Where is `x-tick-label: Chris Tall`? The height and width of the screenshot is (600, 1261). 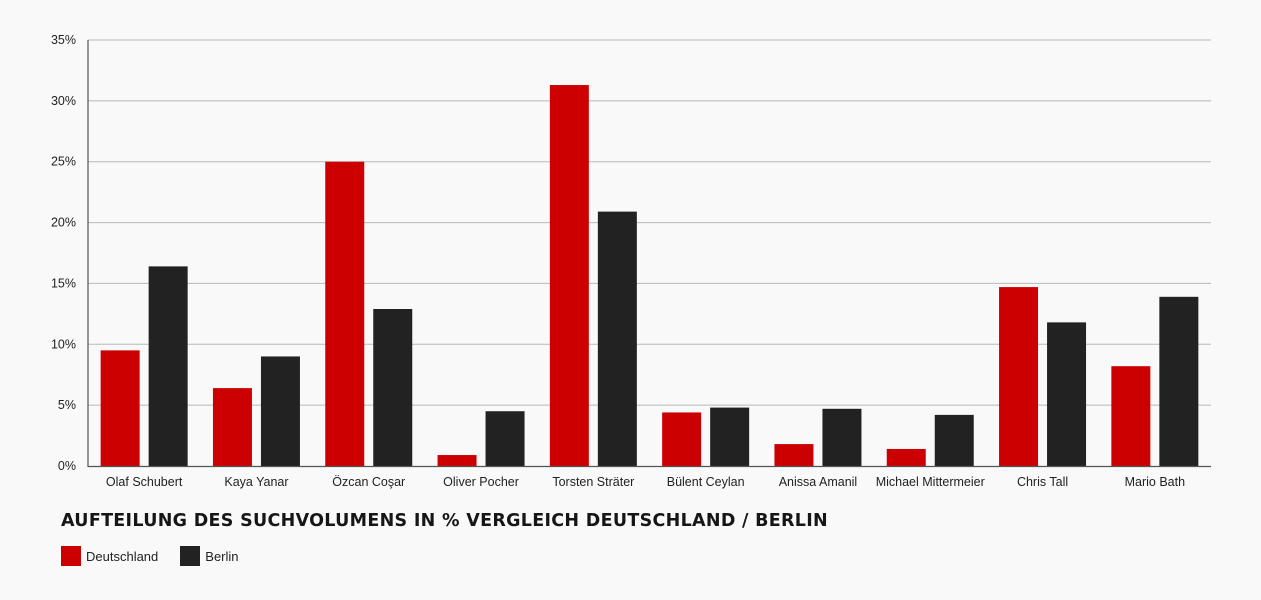 x-tick-label: Chris Tall is located at coordinates (1042, 482).